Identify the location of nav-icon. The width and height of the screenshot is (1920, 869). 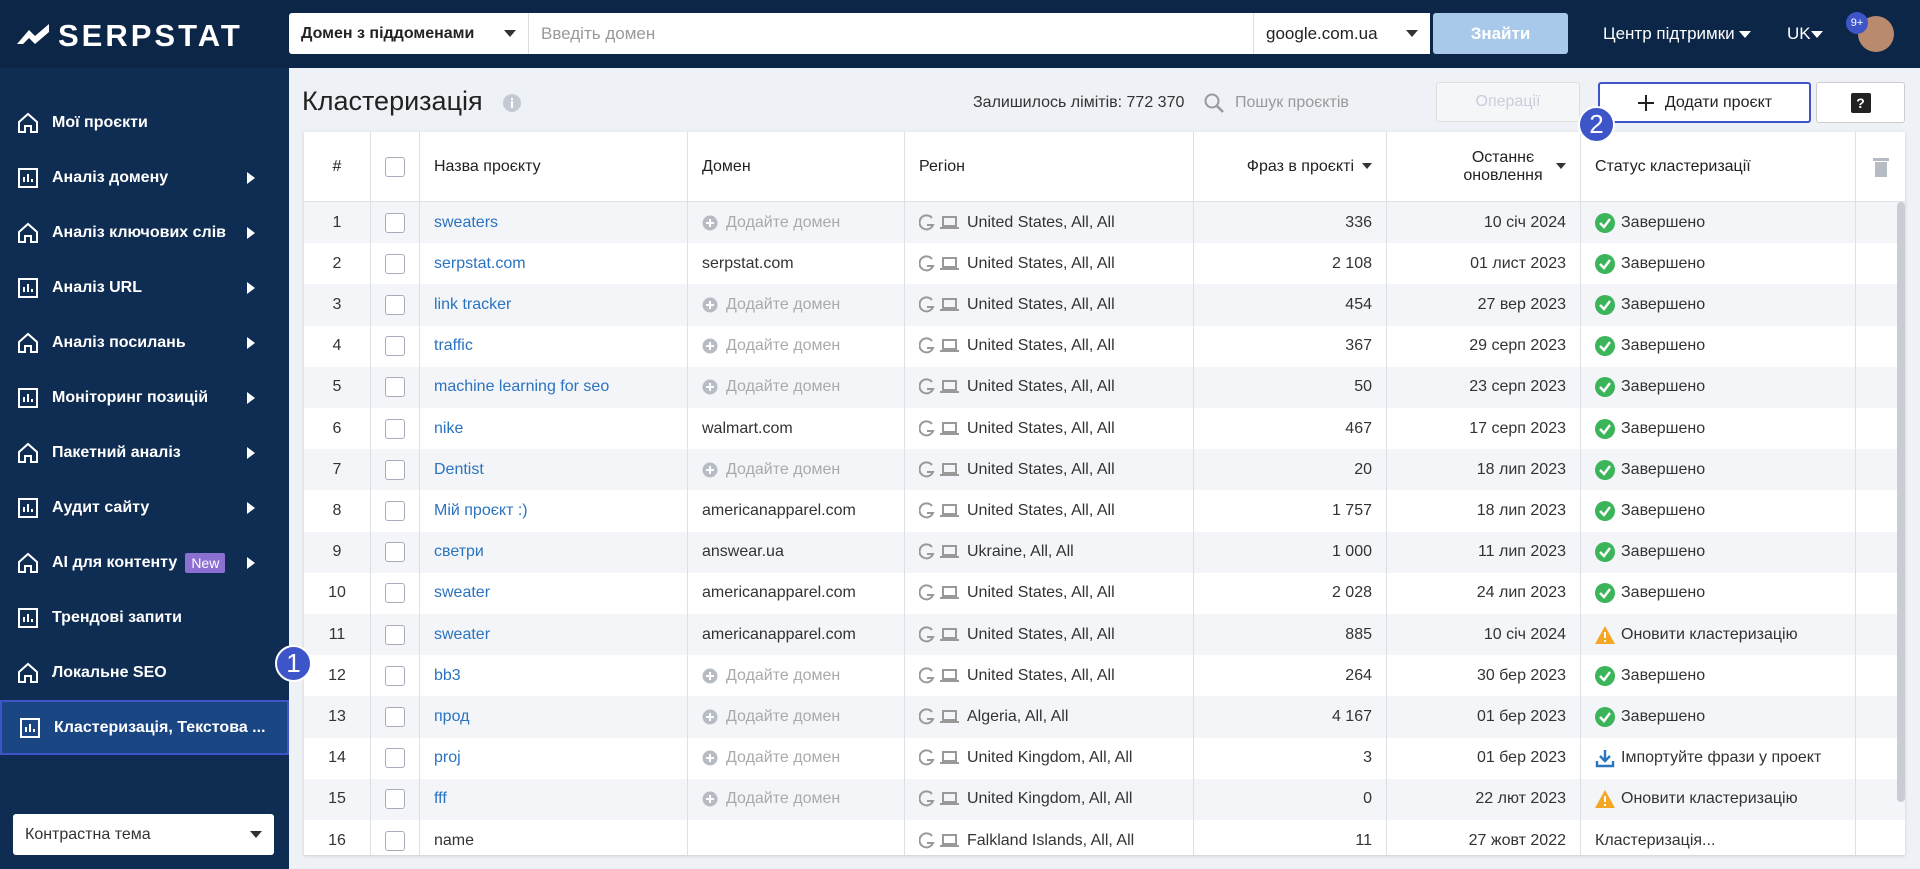
(30, 727).